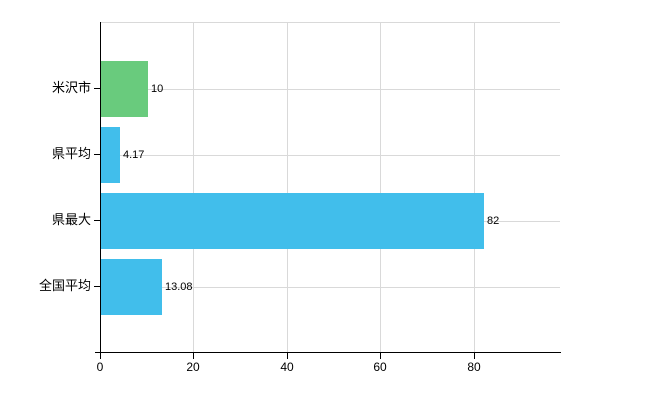  Describe the element at coordinates (328, 352) in the screenshot. I see `x-axis-line` at that location.